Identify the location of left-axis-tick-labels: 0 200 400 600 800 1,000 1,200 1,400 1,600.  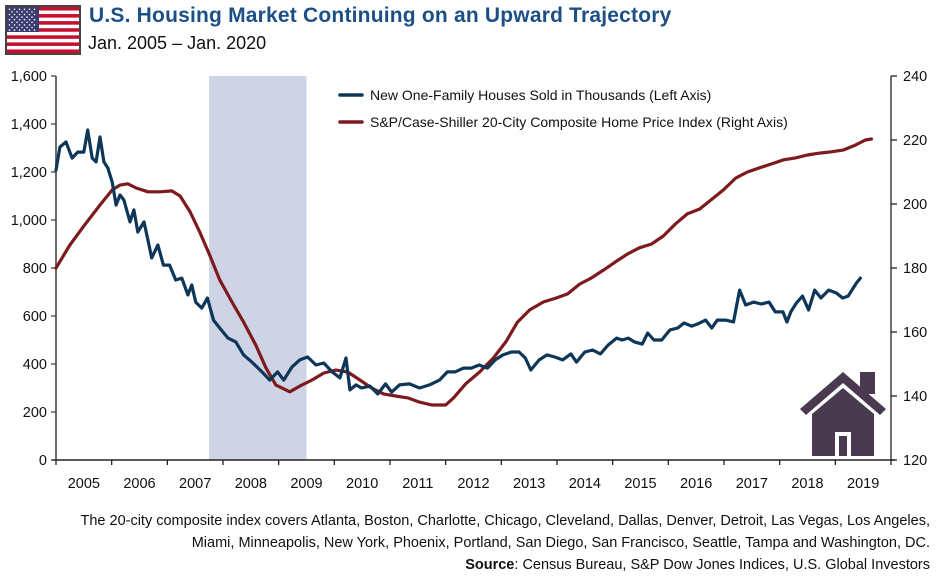
(29, 269).